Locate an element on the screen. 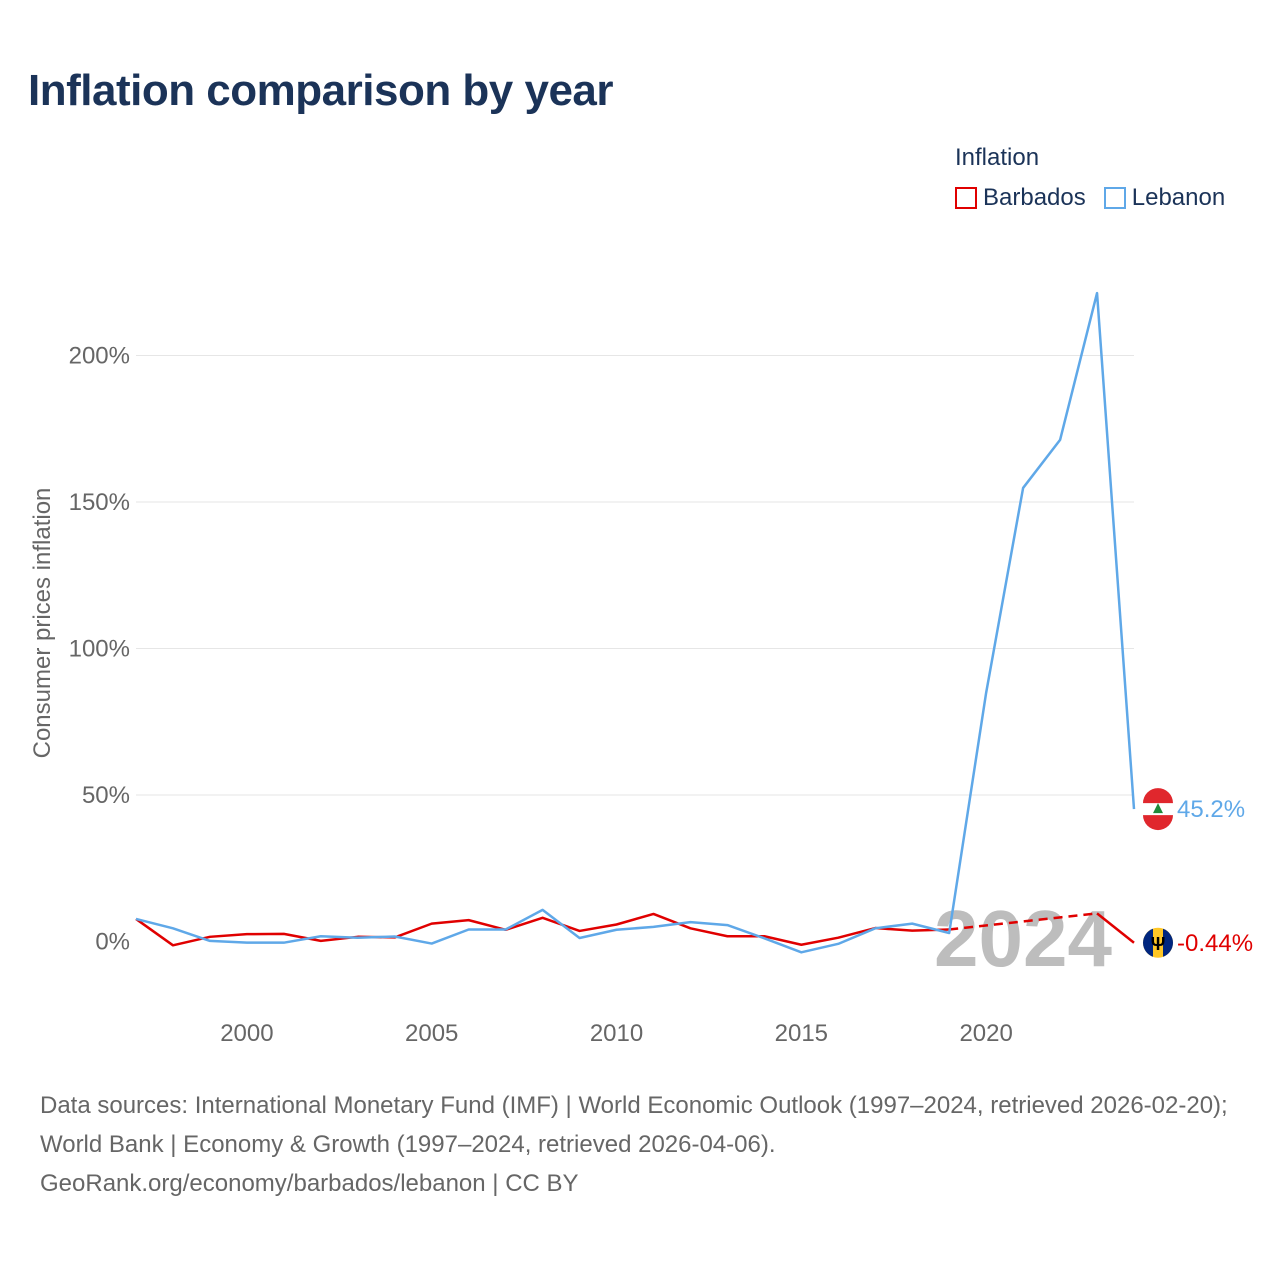 The height and width of the screenshot is (1280, 1280). lebanon-flag-red-bottom is located at coordinates (1158, 823).